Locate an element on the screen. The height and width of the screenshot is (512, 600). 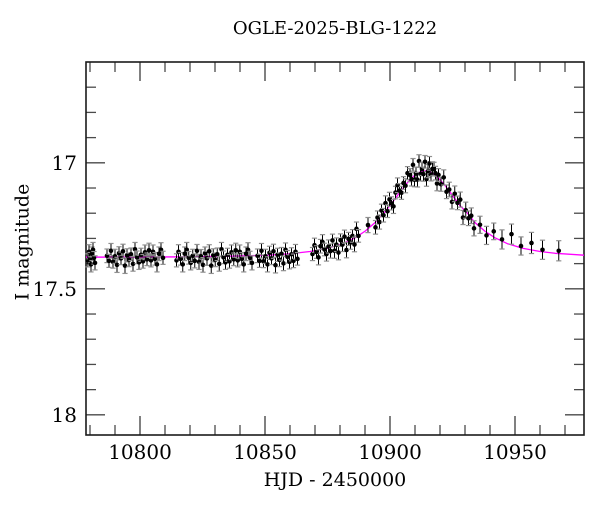
y-tick-label: 17 is located at coordinates (64, 163).